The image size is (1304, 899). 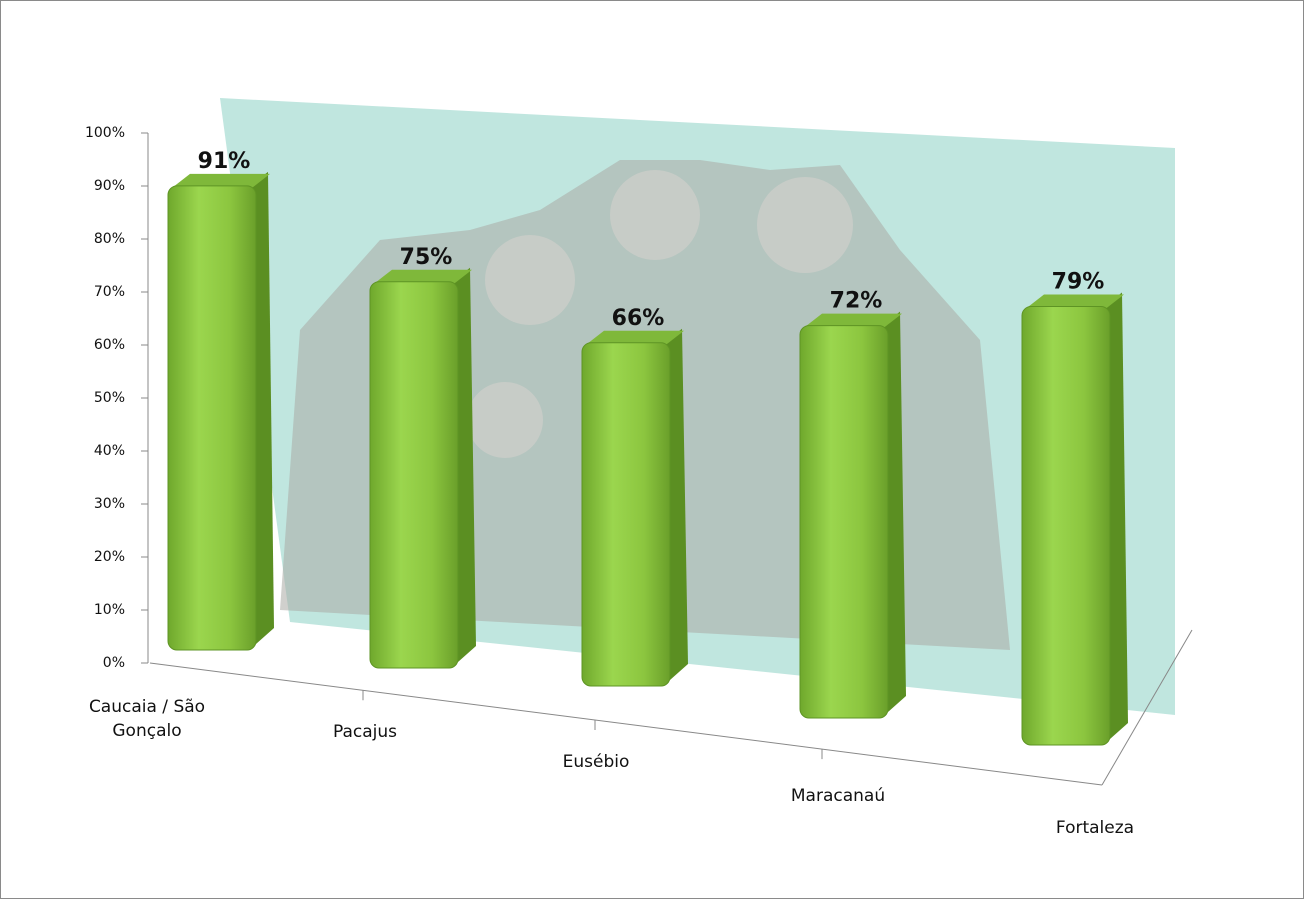 I want to click on value-label: 91%, so click(x=224, y=161).